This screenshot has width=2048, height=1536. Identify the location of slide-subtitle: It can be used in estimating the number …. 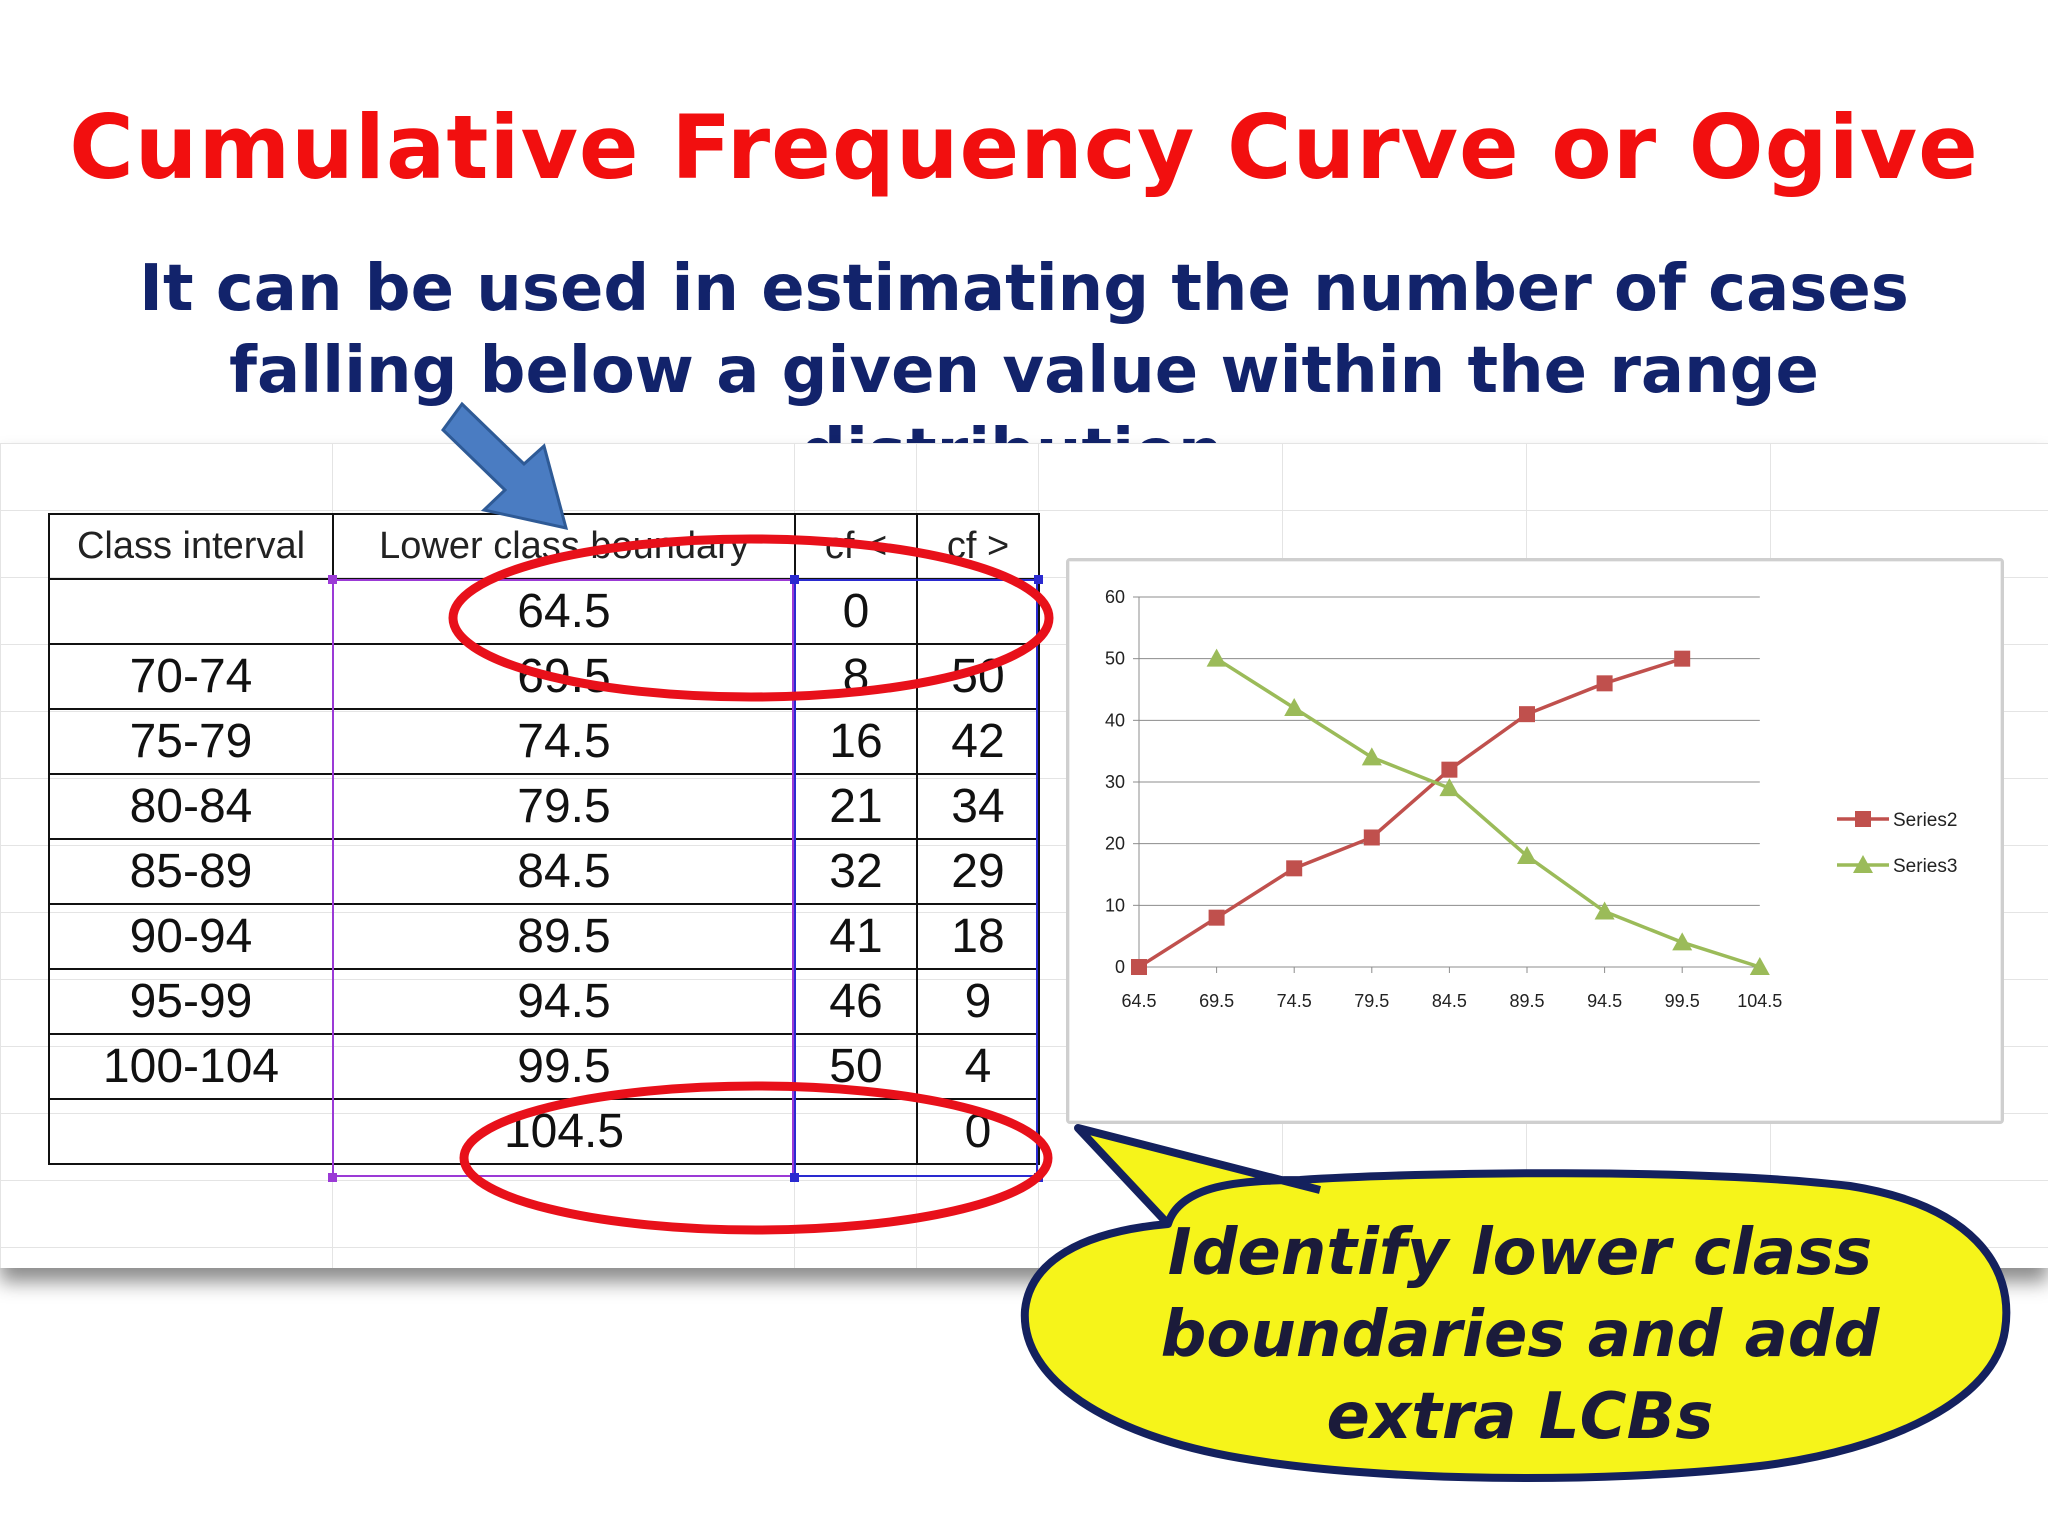
(1024, 371).